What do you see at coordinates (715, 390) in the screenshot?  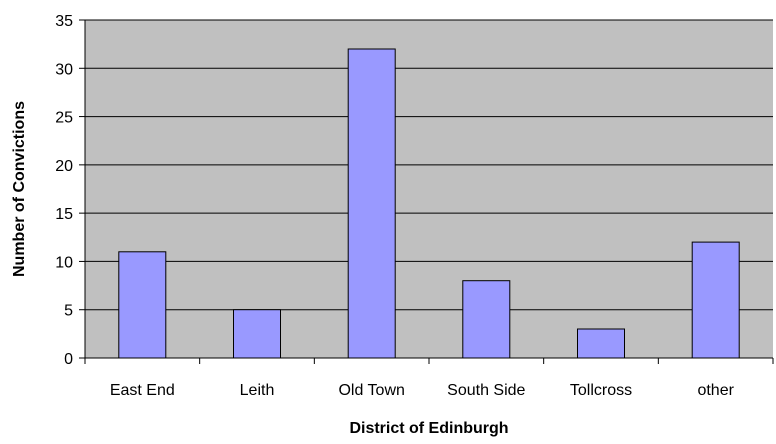 I see `x-tick-label: other` at bounding box center [715, 390].